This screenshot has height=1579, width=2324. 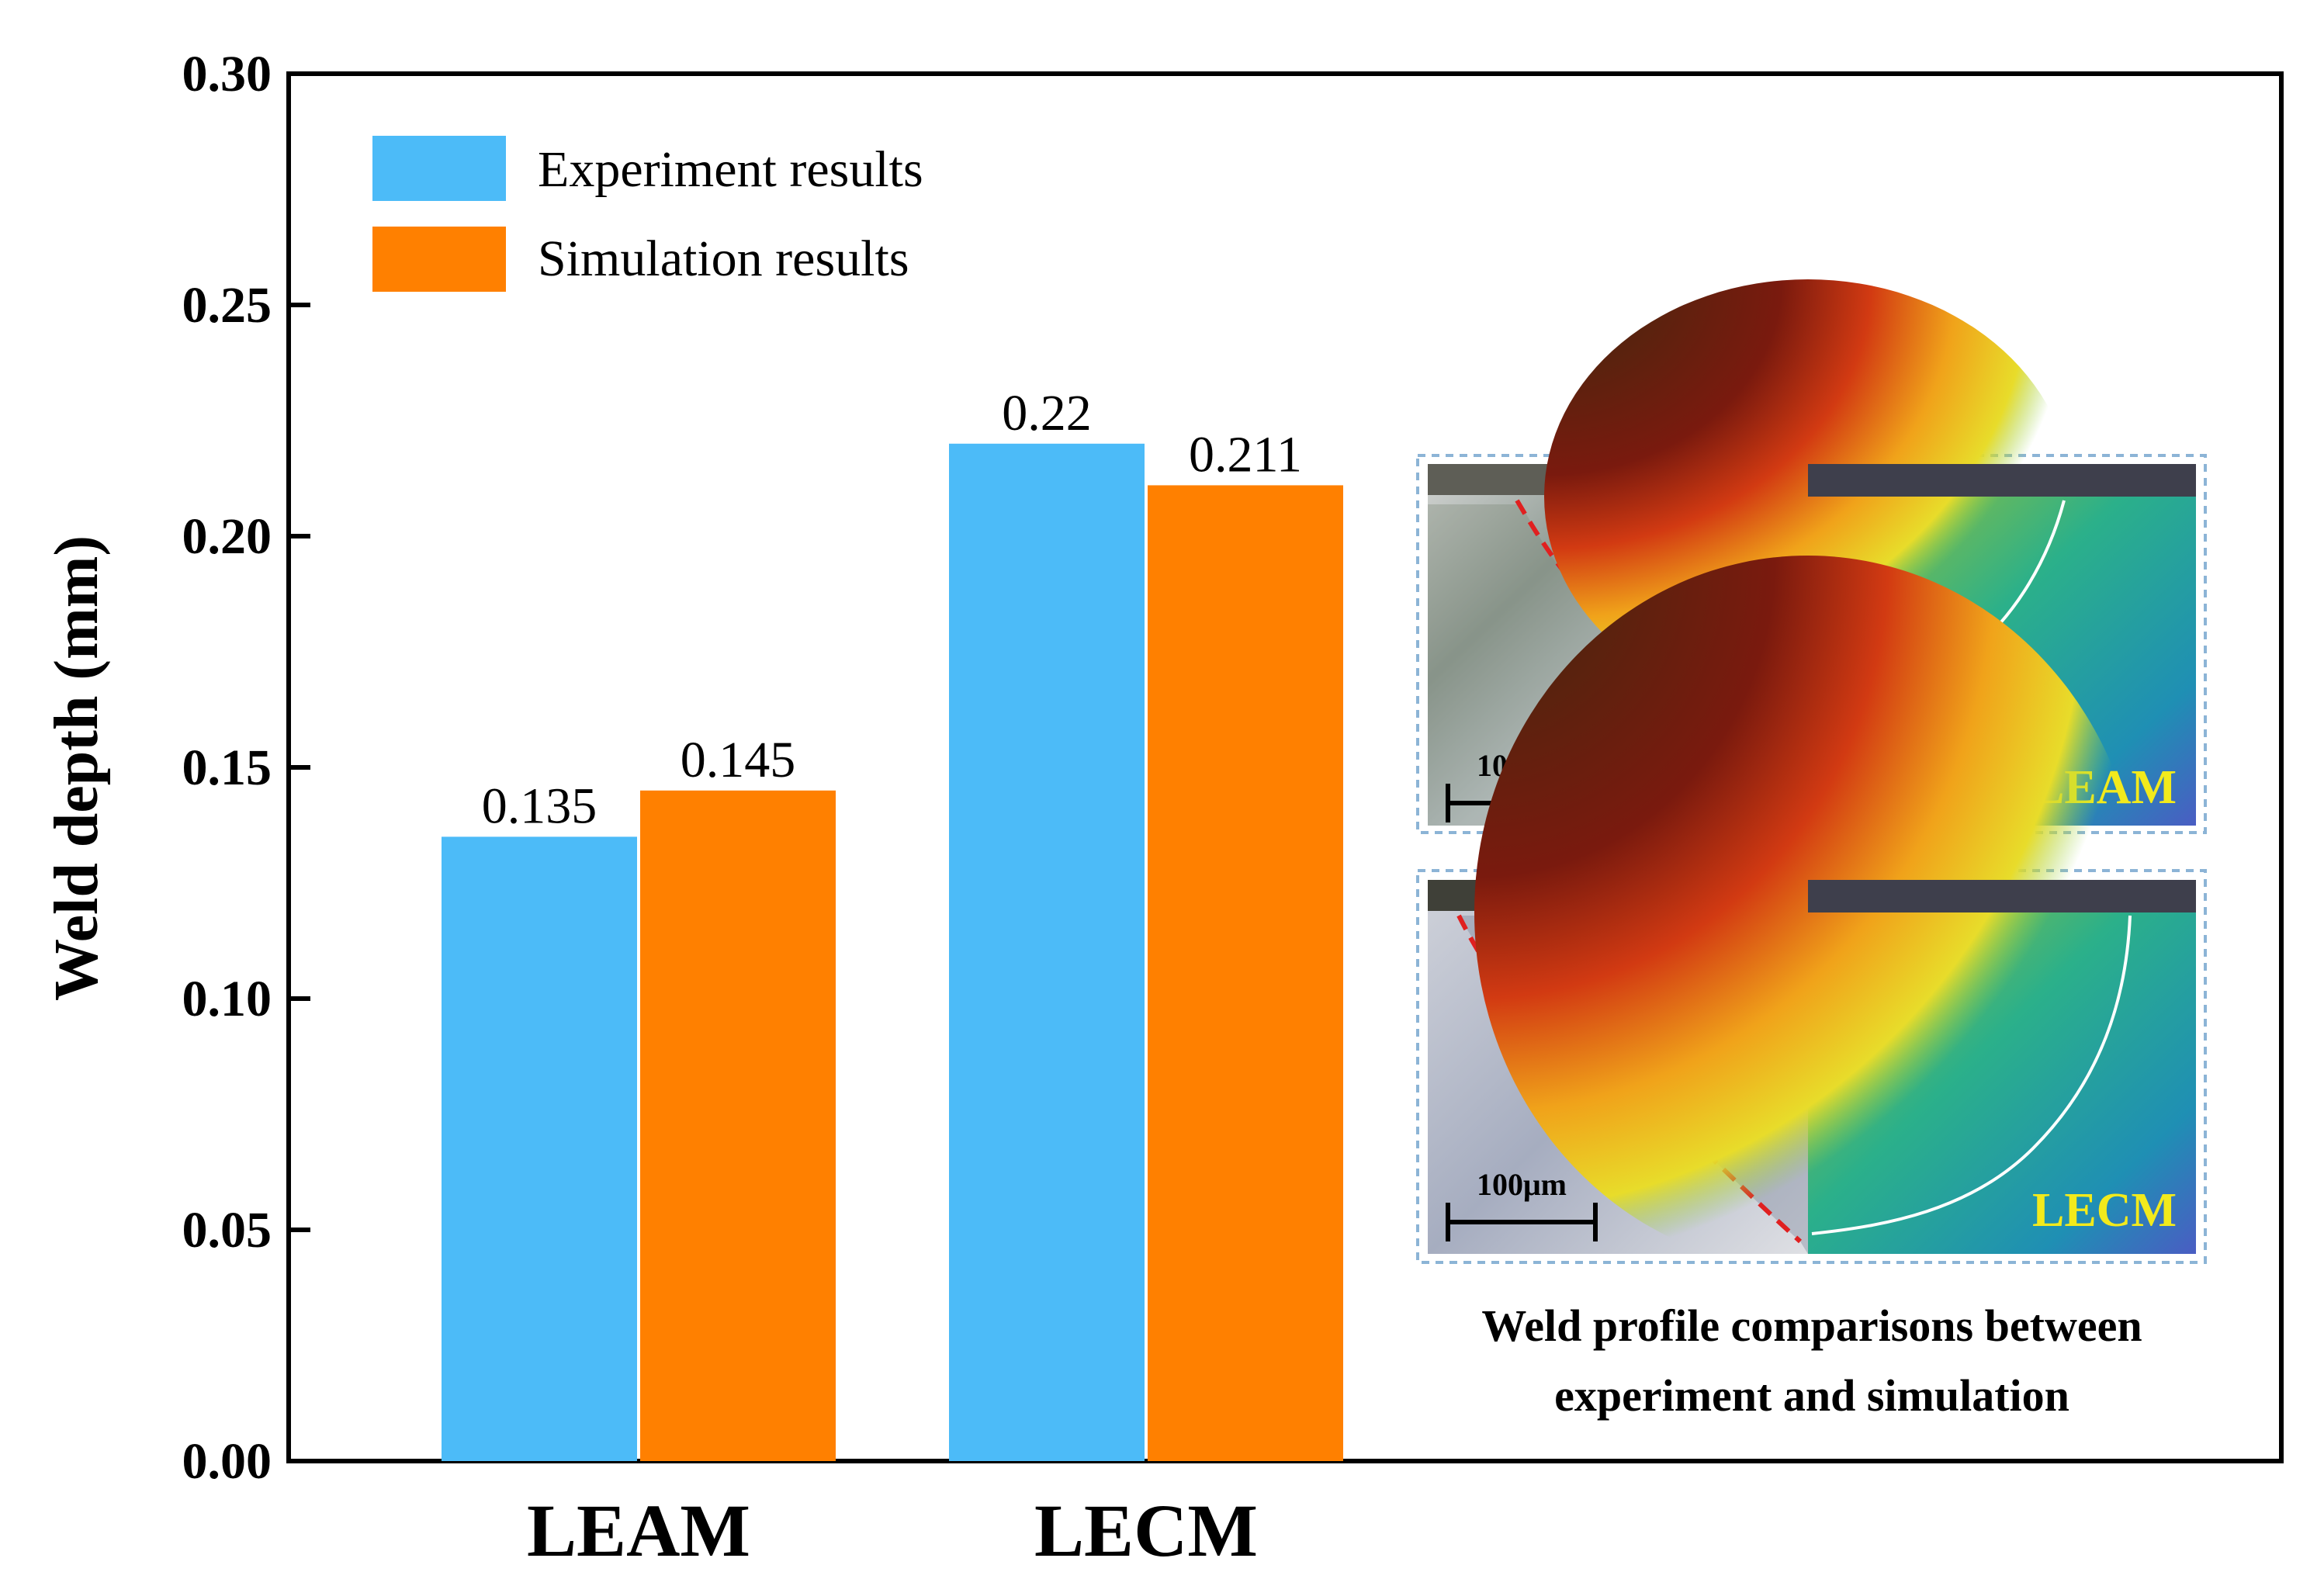 I want to click on category-label-leam: LEAM, so click(x=638, y=1530).